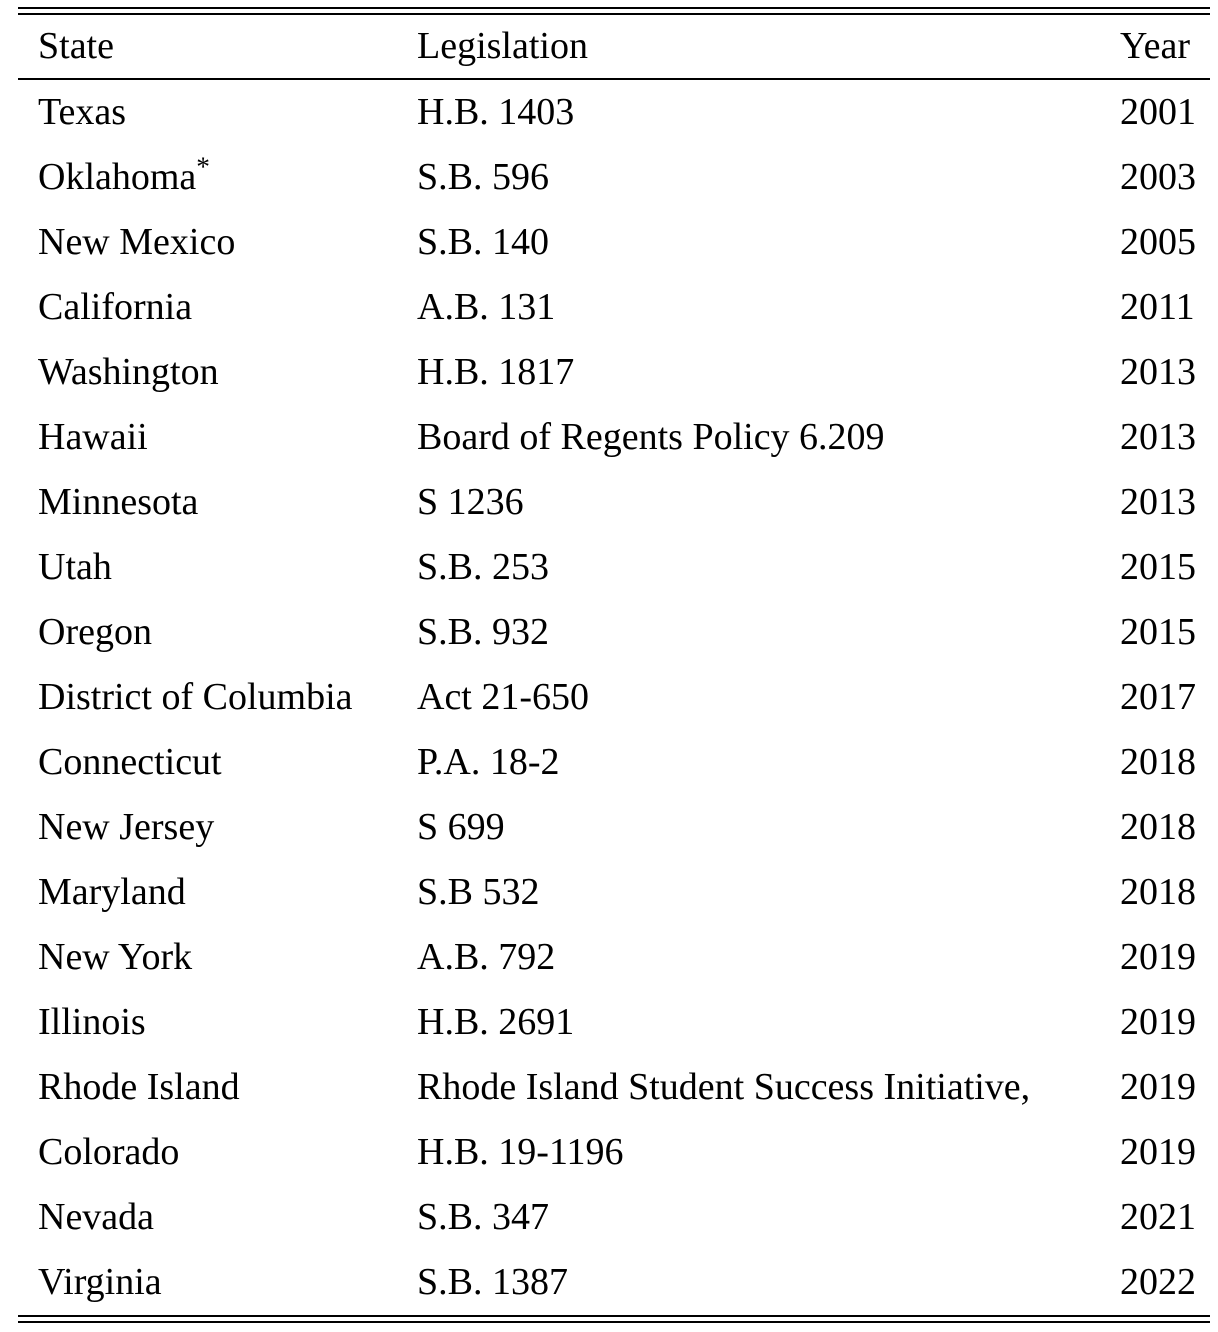 The height and width of the screenshot is (1332, 1218). I want to click on state-name: California, so click(115, 307).